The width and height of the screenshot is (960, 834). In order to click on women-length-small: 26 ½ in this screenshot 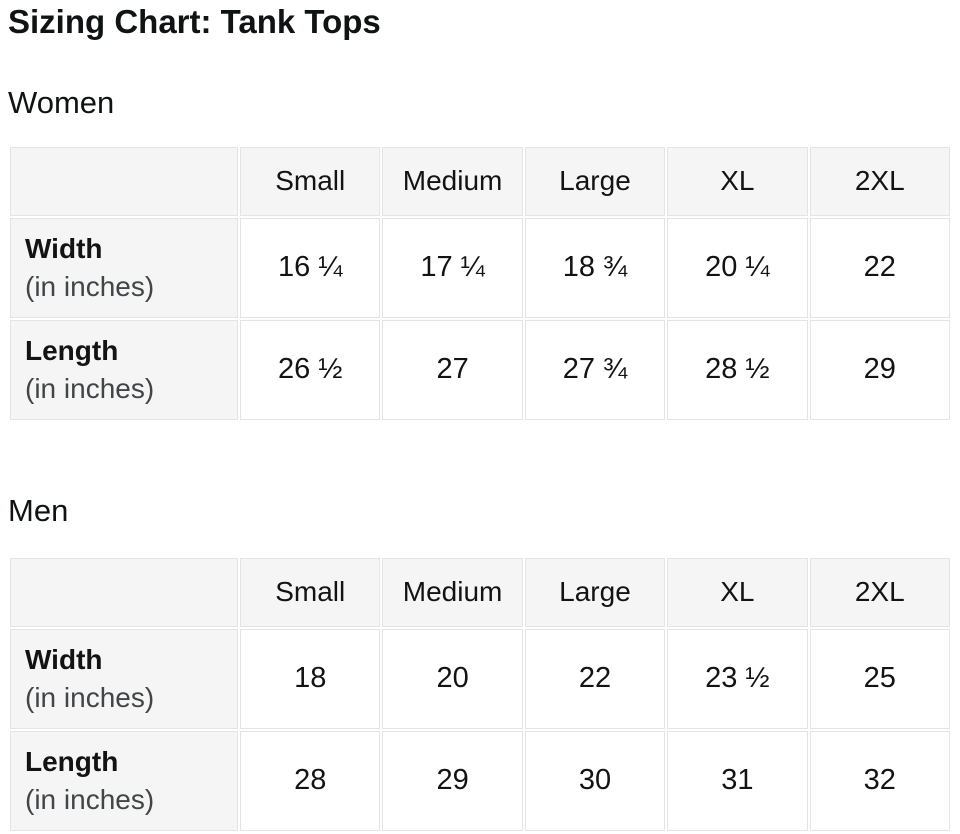, I will do `click(310, 369)`.